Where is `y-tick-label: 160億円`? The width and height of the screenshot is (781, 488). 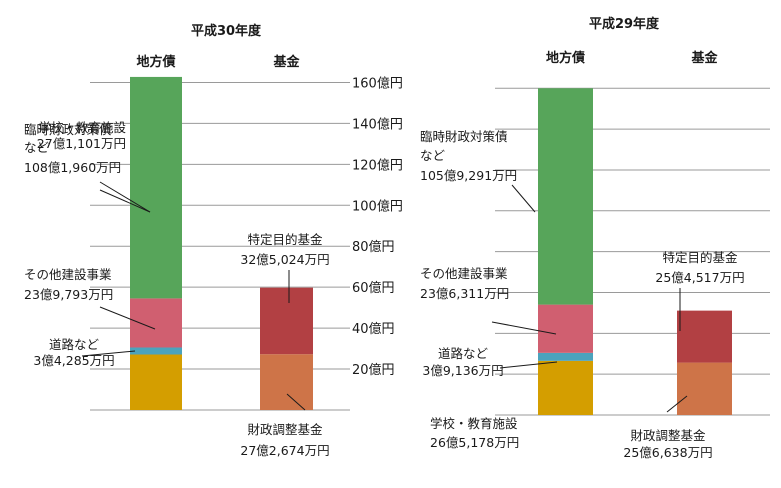
y-tick-label: 160億円 is located at coordinates (377, 83).